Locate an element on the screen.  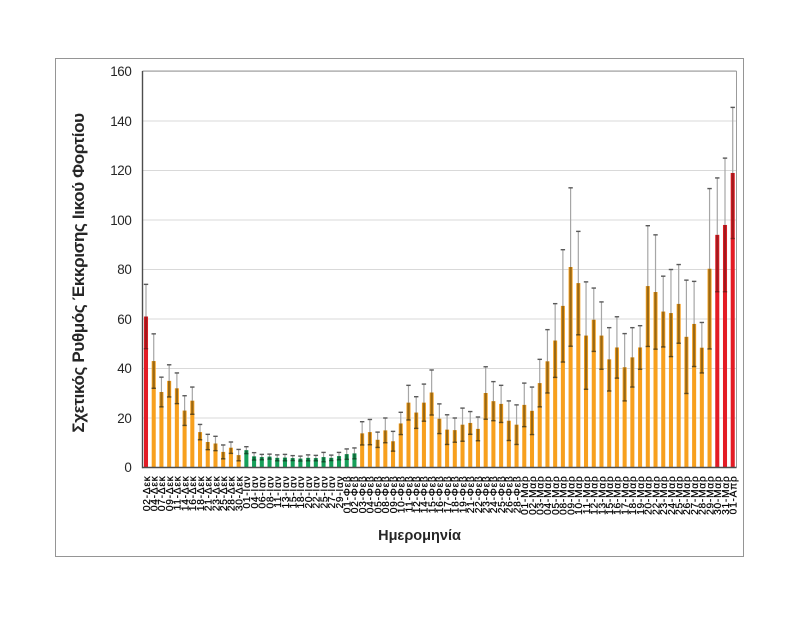
svg-text: 25-Μαρ is located at coordinates (679, 495).